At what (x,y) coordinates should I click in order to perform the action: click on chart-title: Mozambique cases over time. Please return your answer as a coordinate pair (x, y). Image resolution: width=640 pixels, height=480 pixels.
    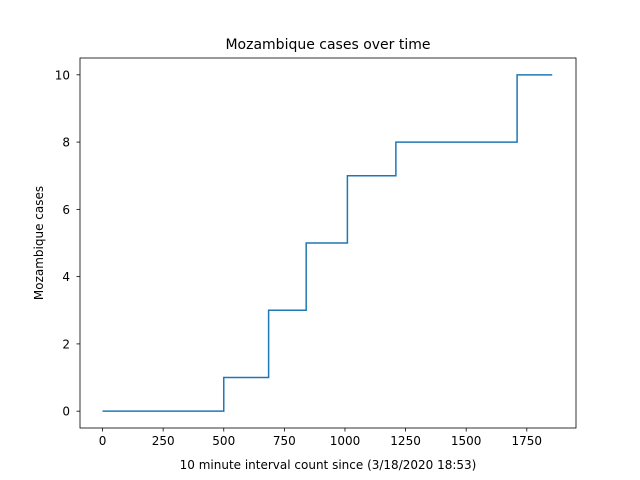
    Looking at the image, I should click on (327, 45).